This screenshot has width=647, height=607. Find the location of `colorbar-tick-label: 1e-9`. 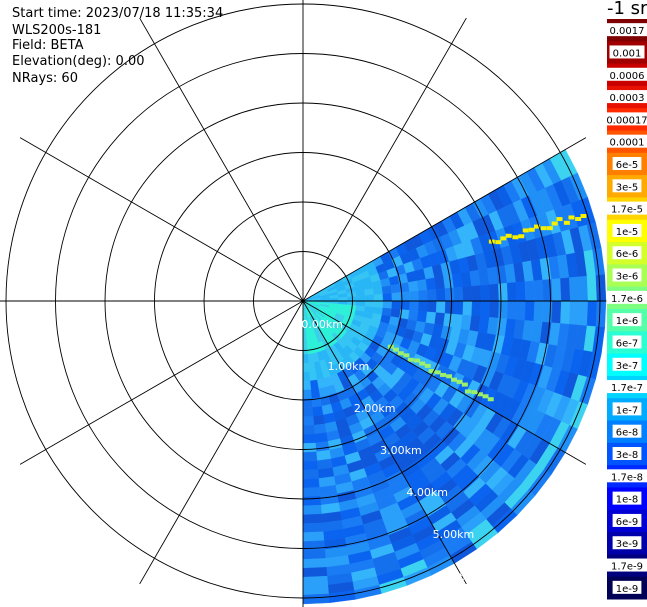

colorbar-tick-label: 1e-9 is located at coordinates (627, 589).